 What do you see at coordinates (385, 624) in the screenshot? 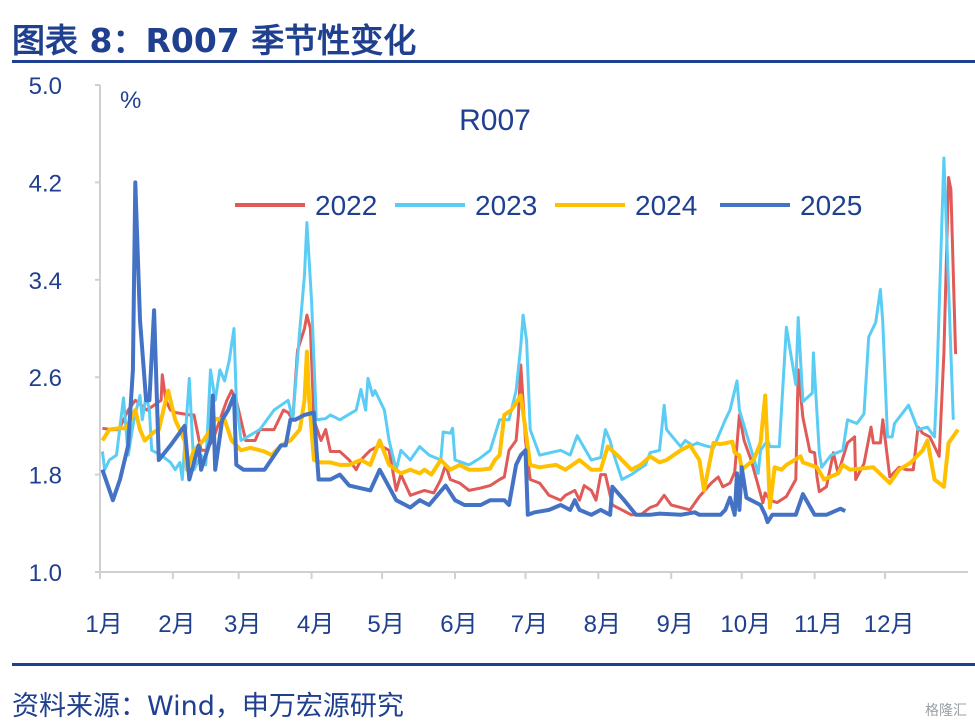
I see `x-tick-label: 5月` at bounding box center [385, 624].